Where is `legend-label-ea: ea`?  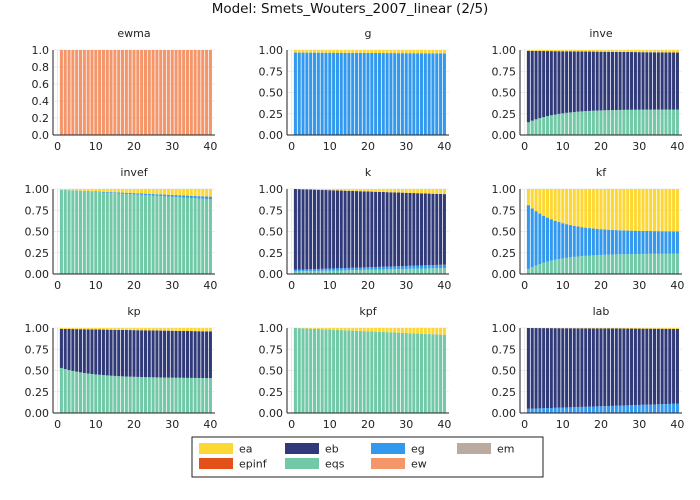
legend-label-ea: ea is located at coordinates (246, 449).